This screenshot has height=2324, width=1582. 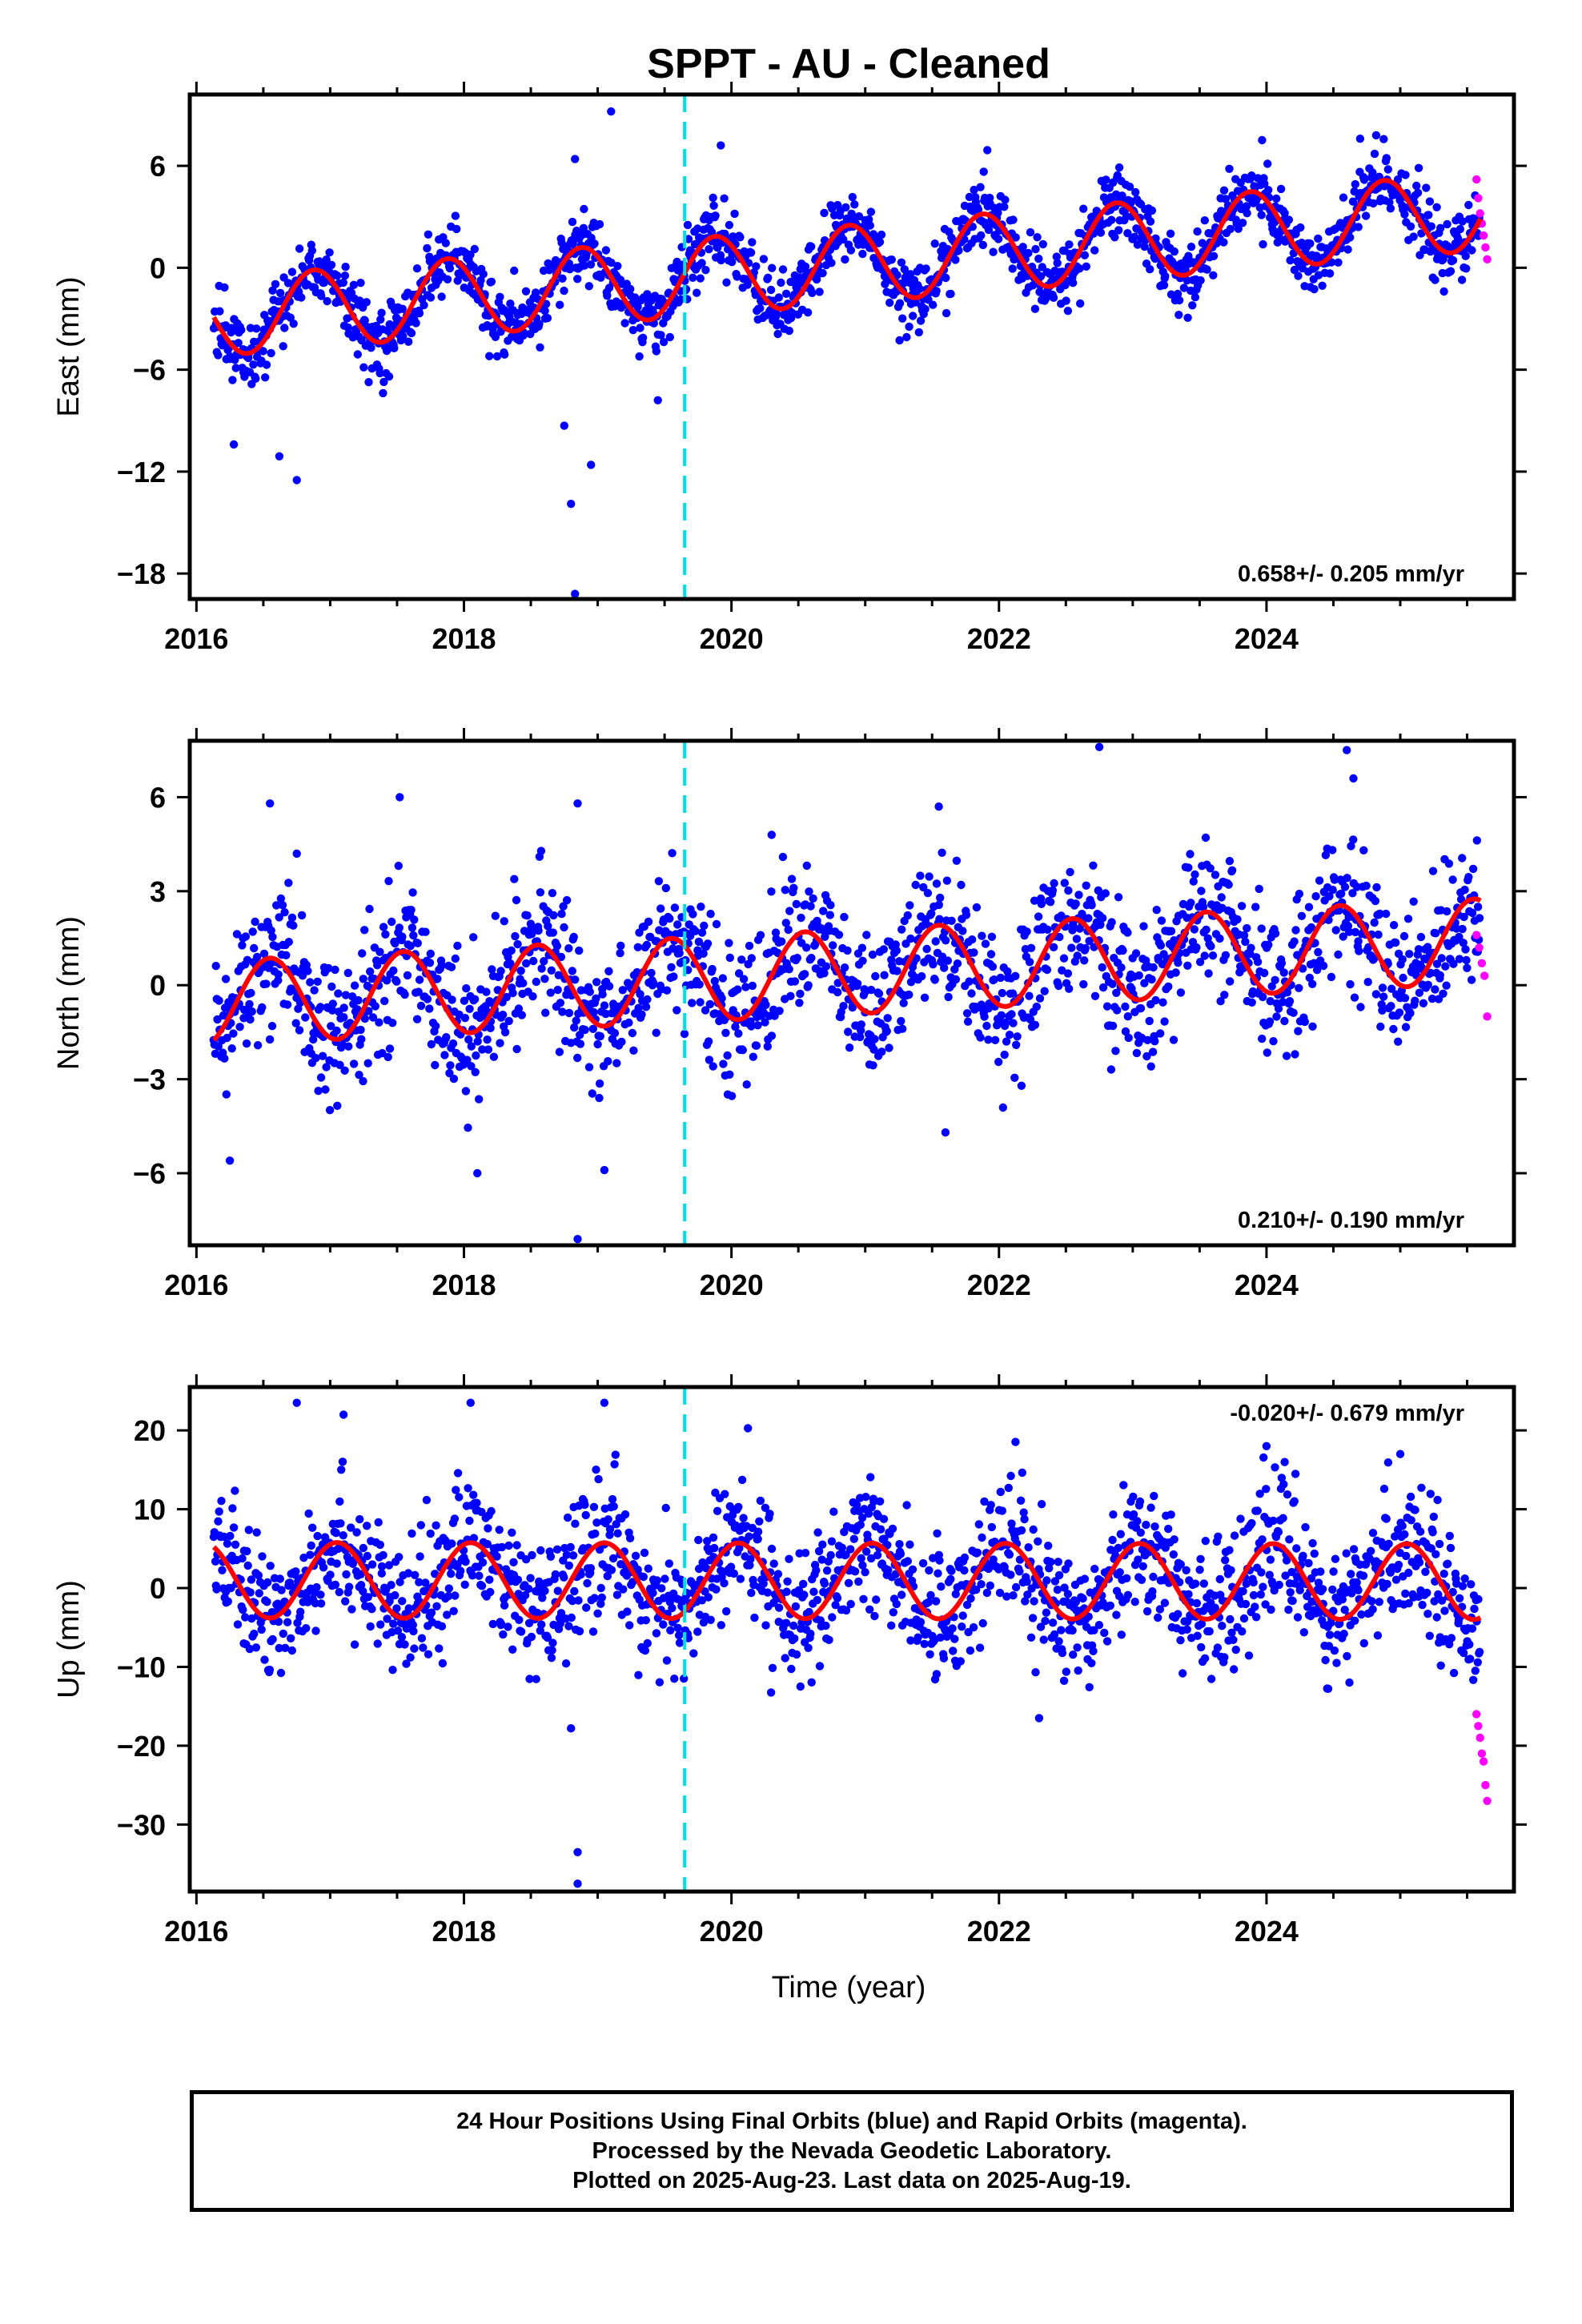 What do you see at coordinates (999, 1285) in the screenshot?
I see `x-tick-label: 2022` at bounding box center [999, 1285].